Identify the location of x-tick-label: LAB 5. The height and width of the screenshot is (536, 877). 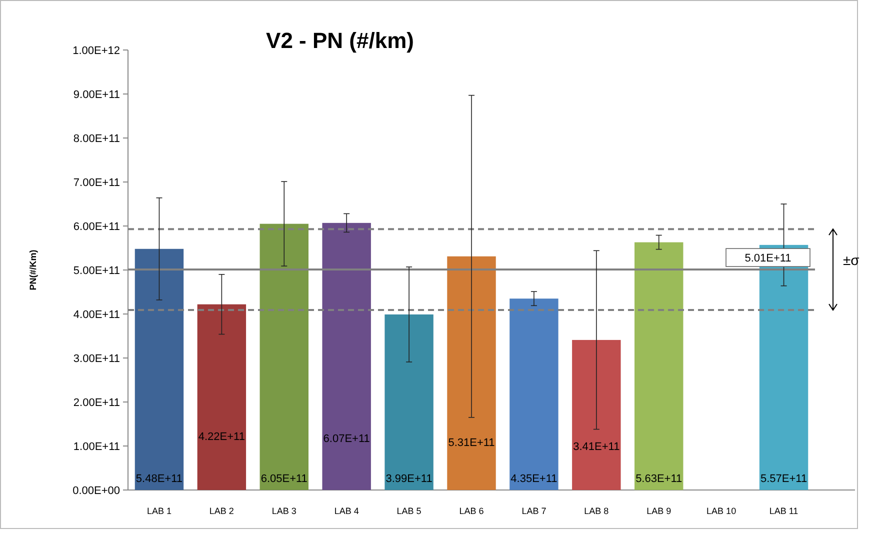
(409, 511).